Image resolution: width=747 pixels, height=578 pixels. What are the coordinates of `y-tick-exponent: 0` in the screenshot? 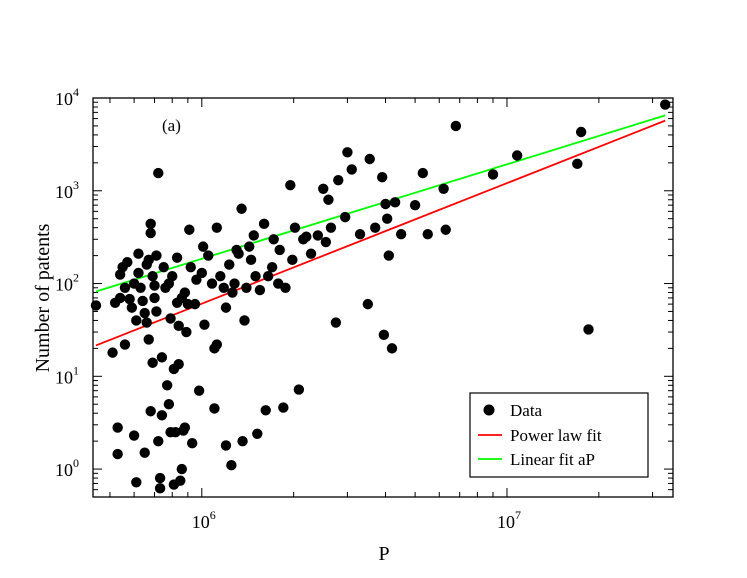 It's located at (76, 463).